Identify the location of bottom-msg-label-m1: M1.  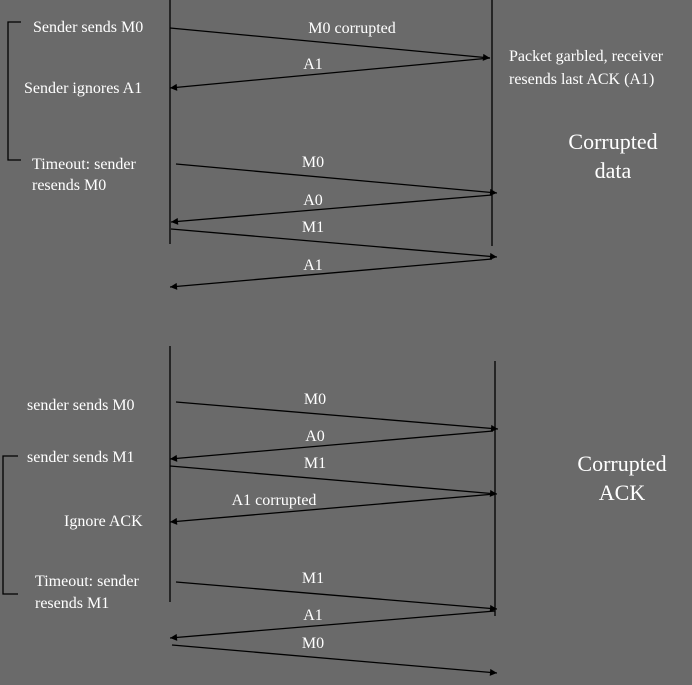
(315, 463).